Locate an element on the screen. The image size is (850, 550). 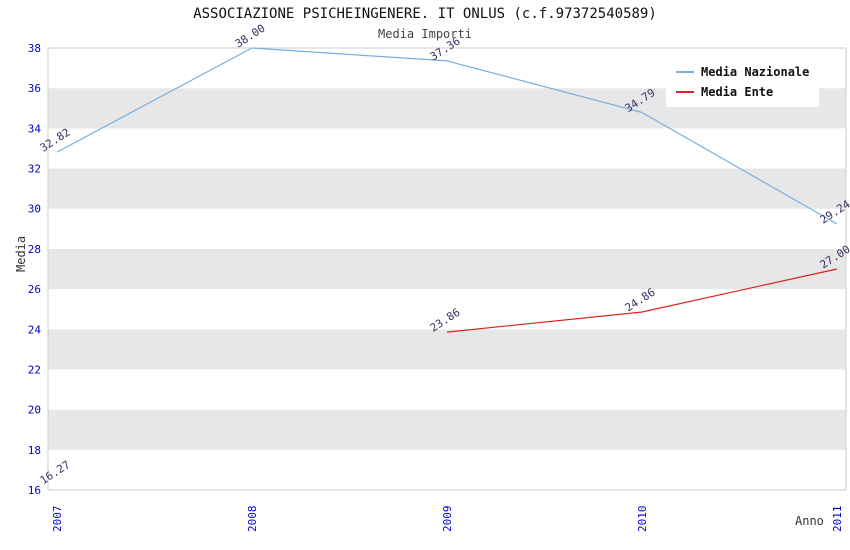
x-tick-label: 2008 is located at coordinates (252, 519).